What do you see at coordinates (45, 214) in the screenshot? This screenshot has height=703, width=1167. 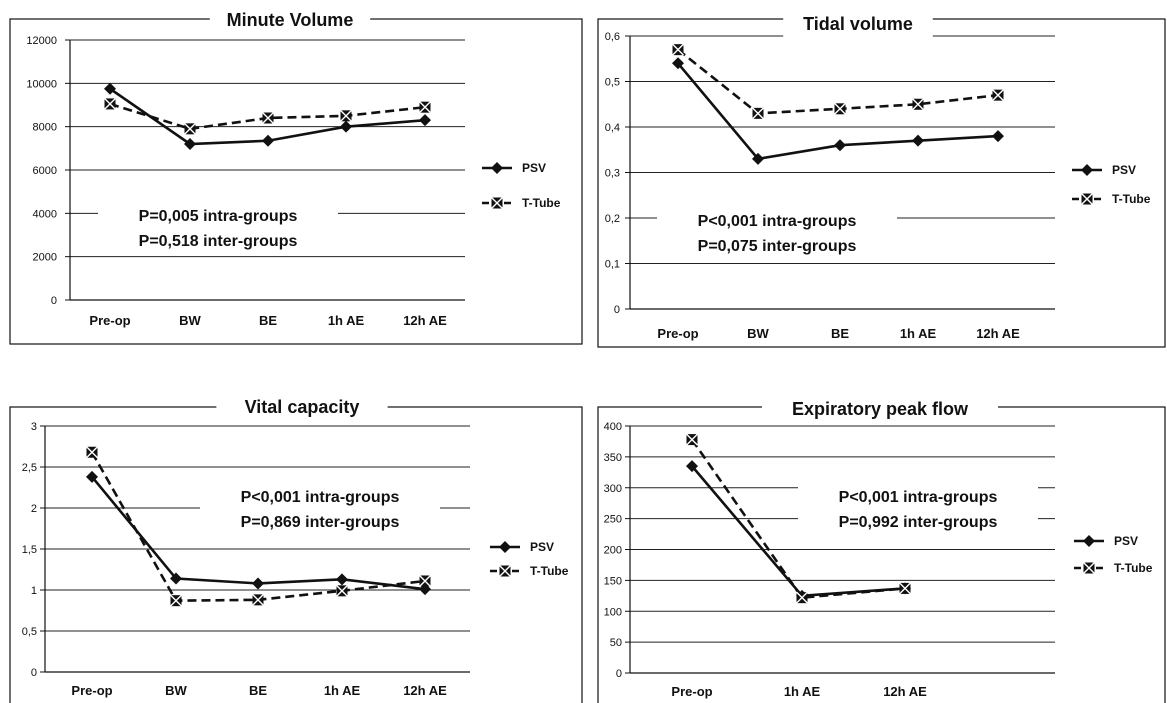 I see `y-tick-label: 4000` at bounding box center [45, 214].